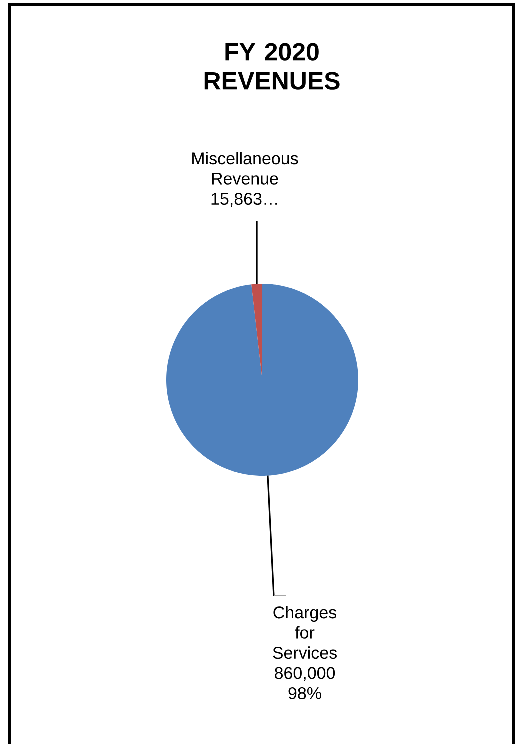 Image resolution: width=515 pixels, height=744 pixels. Describe the element at coordinates (245, 168) in the screenshot. I see `slice-label: Miscellaneous Revenue` at that location.